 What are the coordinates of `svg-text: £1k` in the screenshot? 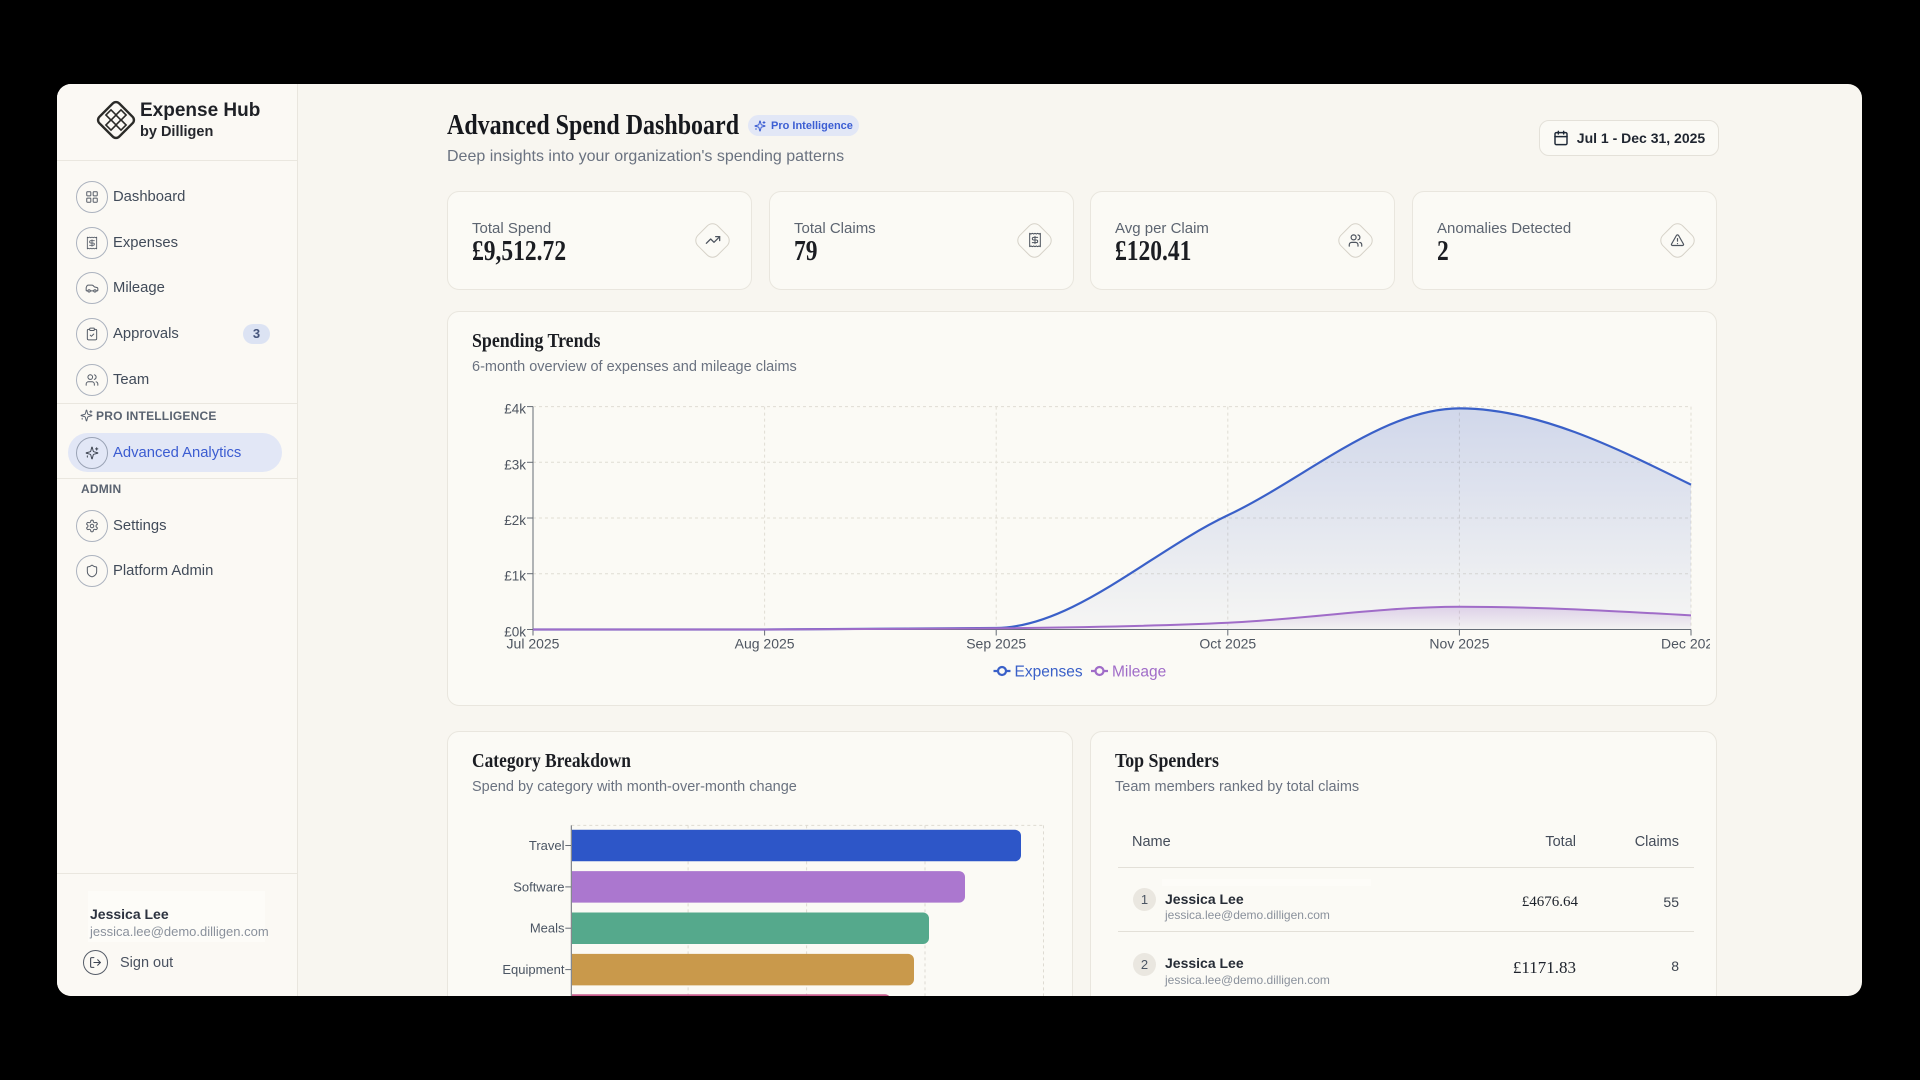 It's located at (515, 576).